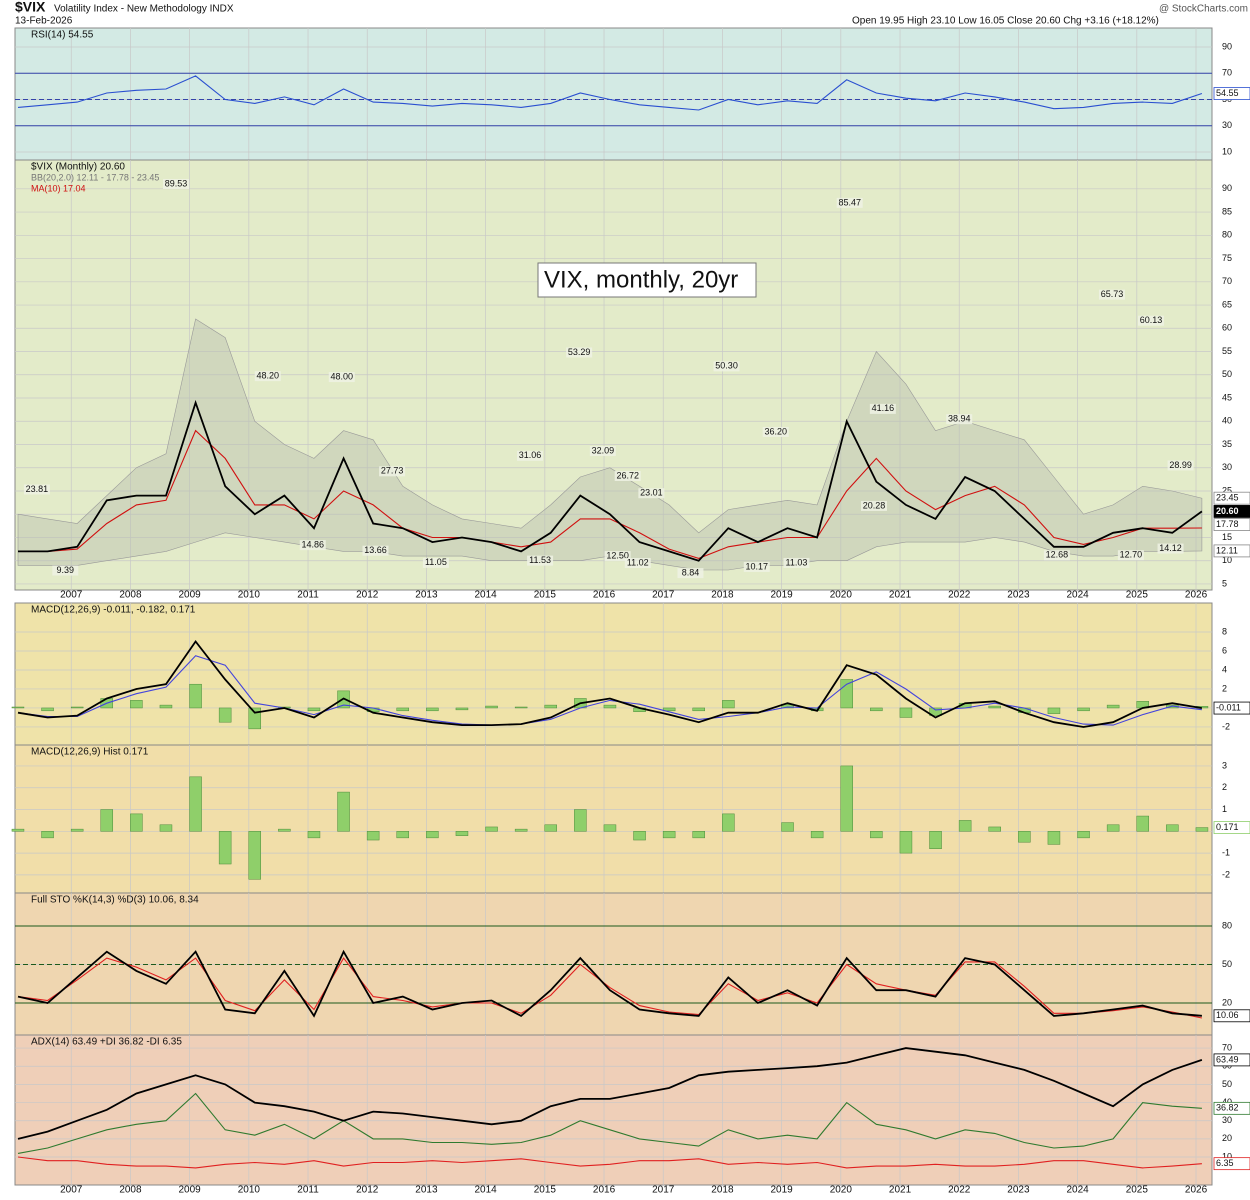  I want to click on x-tick-label: 2025, so click(1137, 1190).